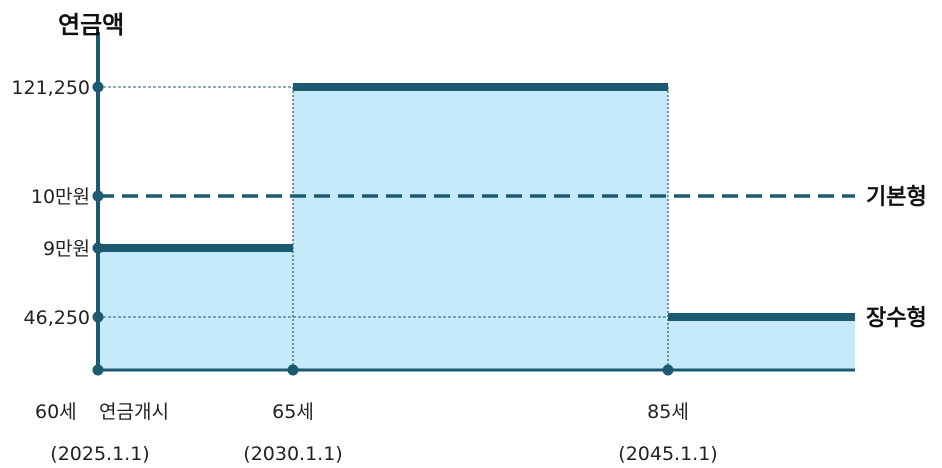 The image size is (942, 468). What do you see at coordinates (134, 412) in the screenshot?
I see `x-tick-extra-label: 연금개시` at bounding box center [134, 412].